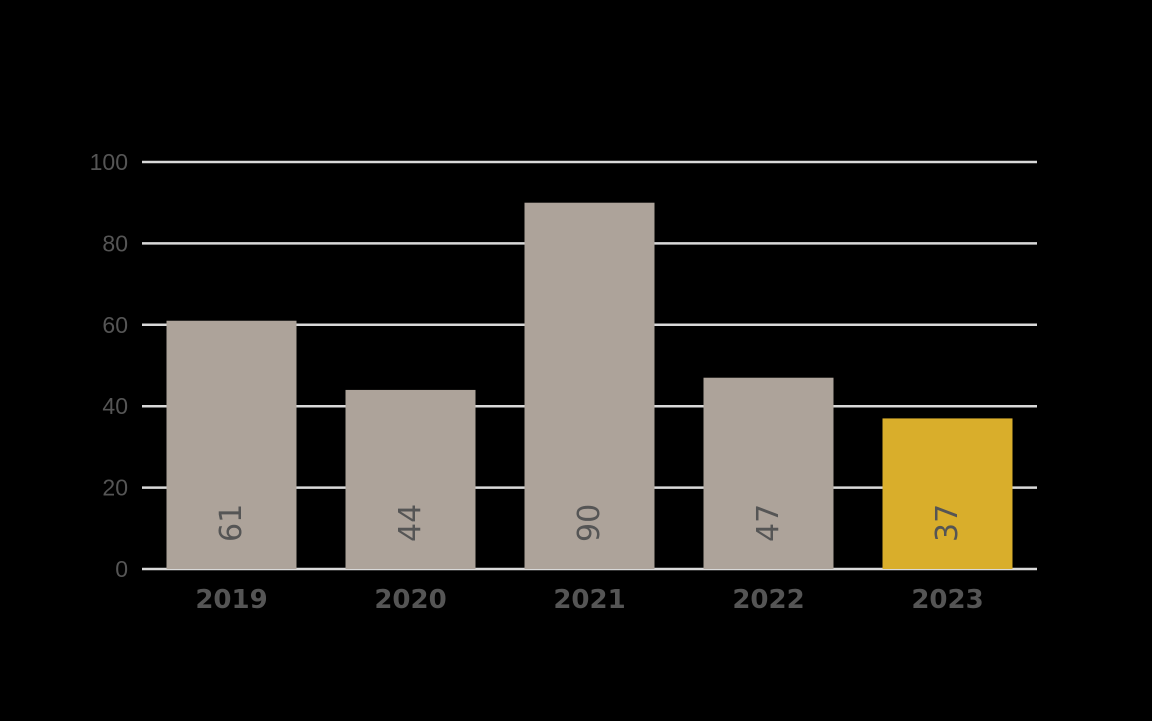 Image resolution: width=1152 pixels, height=721 pixels. What do you see at coordinates (115, 406) in the screenshot?
I see `y-tick-label: 40` at bounding box center [115, 406].